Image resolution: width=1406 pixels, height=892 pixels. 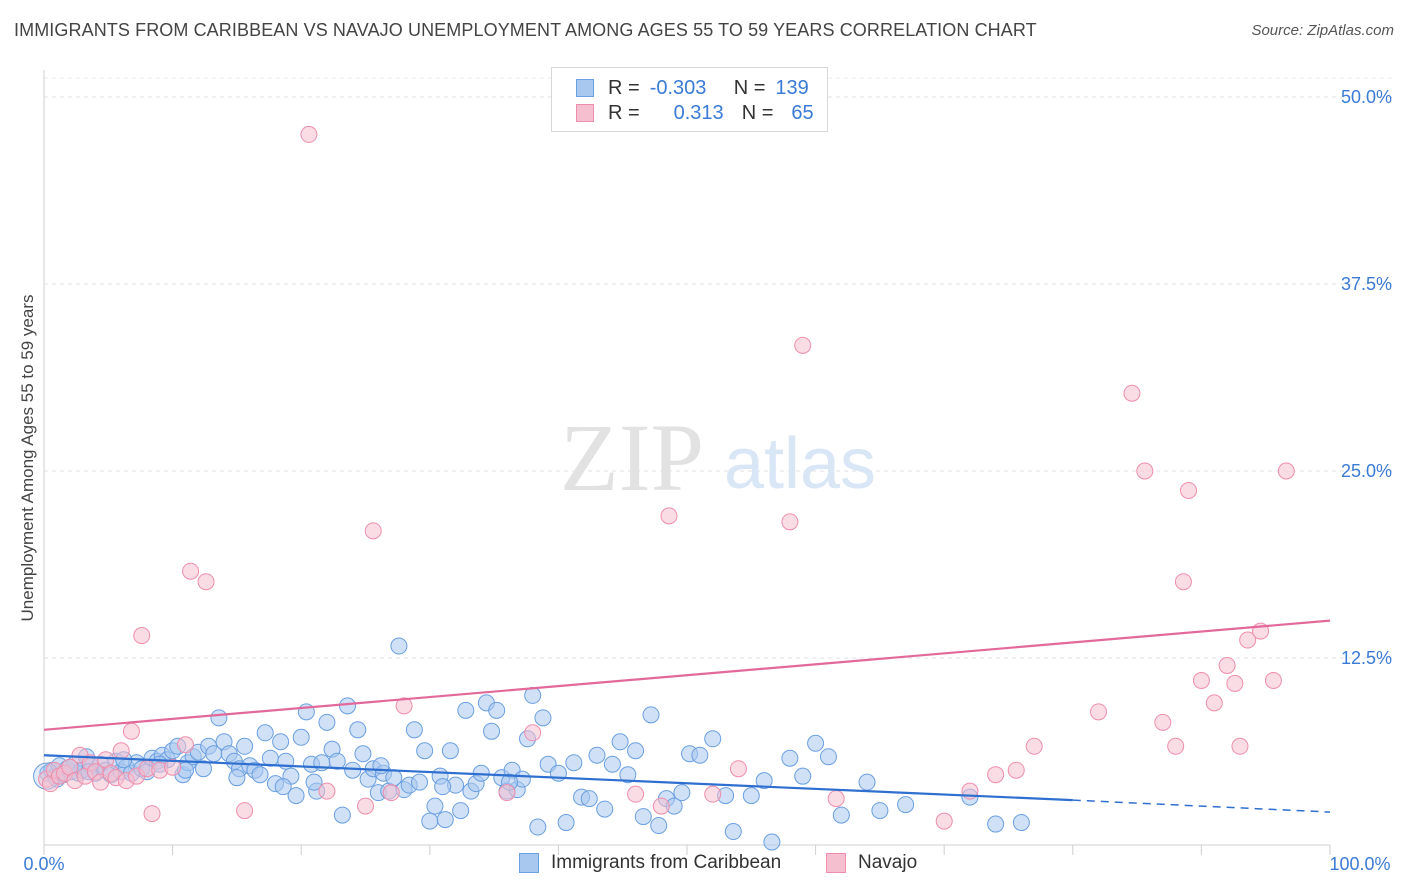 What do you see at coordinates (1322, 30) in the screenshot?
I see `source-credit: Source: ZipAtlas.com` at bounding box center [1322, 30].